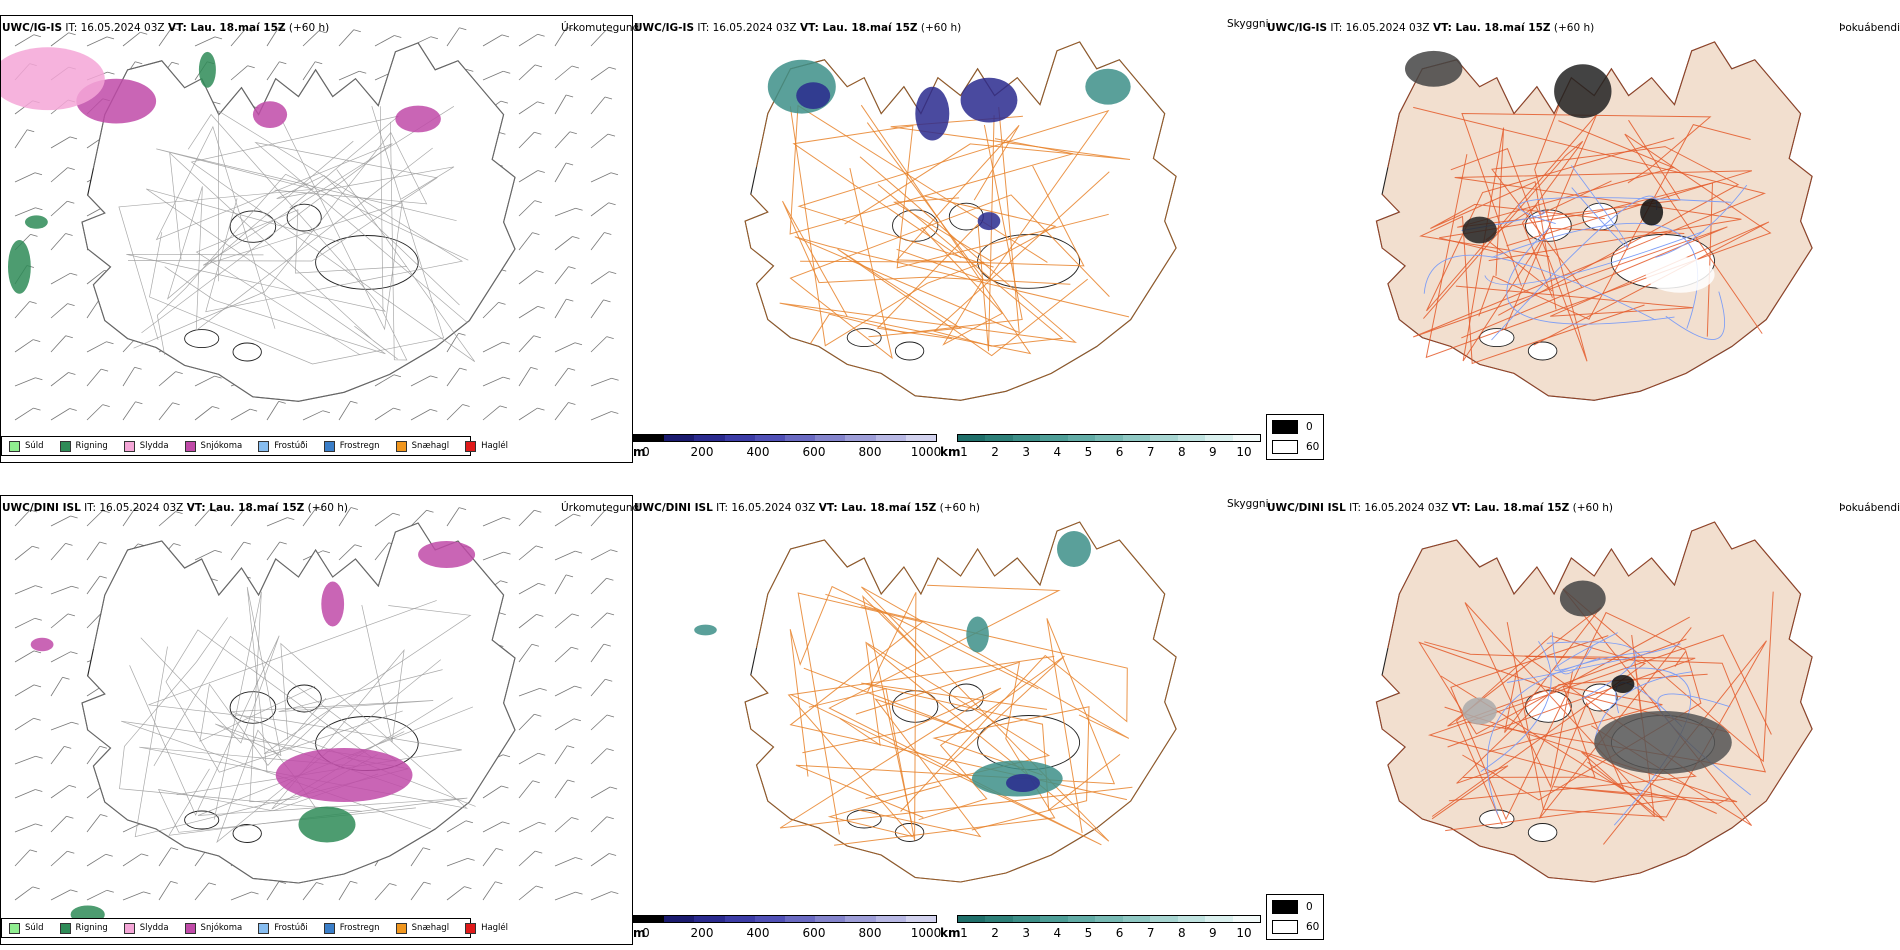  What do you see at coordinates (221, 928) in the screenshot?
I see `legend-label: Snjókoma` at bounding box center [221, 928].